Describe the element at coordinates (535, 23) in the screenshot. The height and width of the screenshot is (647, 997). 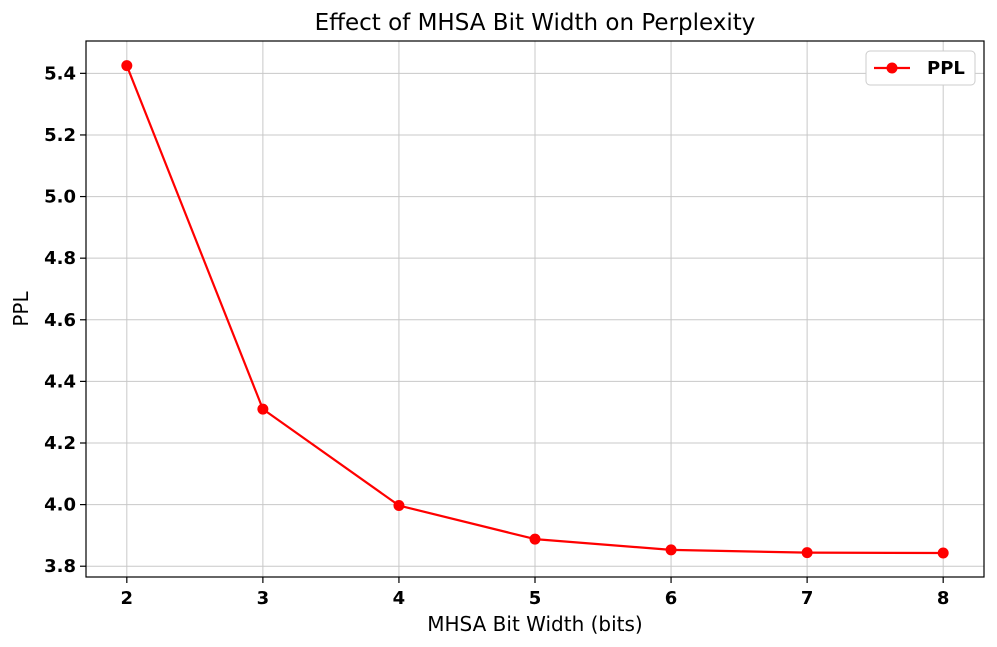
I see `chart-title: Effect of MHSA Bit Width on Perplexity` at that location.